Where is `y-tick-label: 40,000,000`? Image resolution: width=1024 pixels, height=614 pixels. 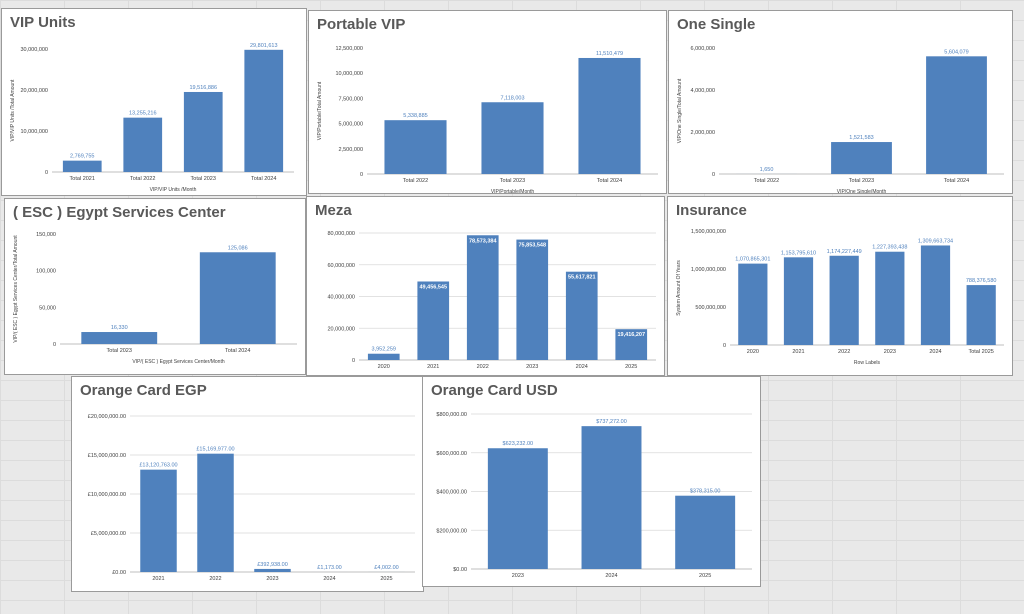
y-tick-label: 40,000,000 is located at coordinates (341, 298).